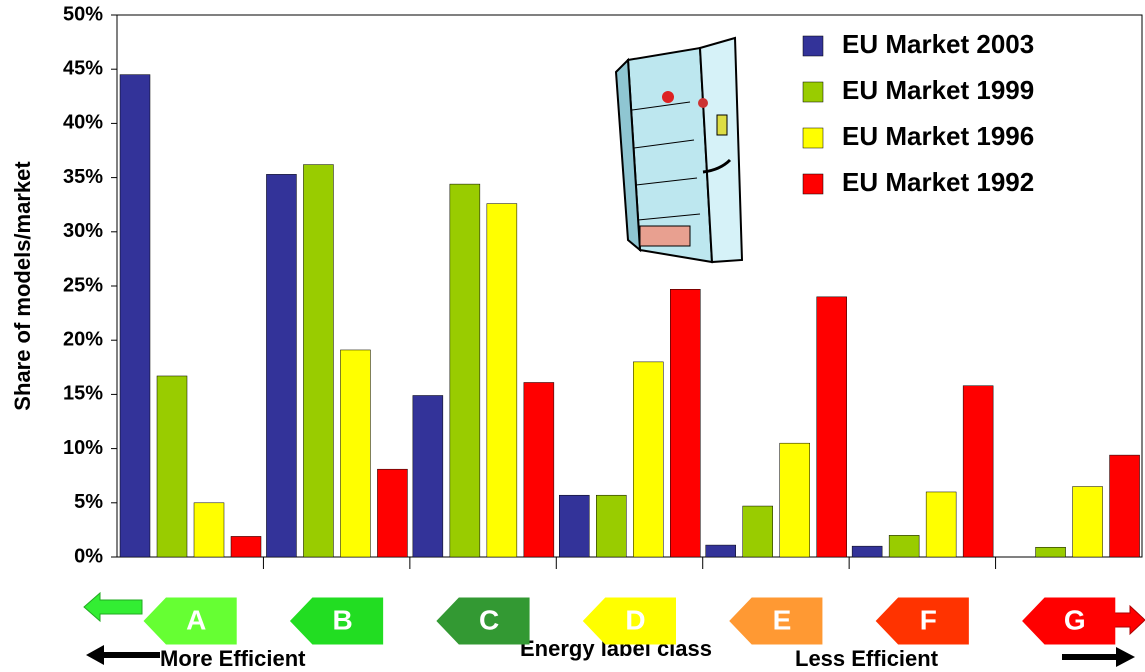 Image resolution: width=1145 pixels, height=672 pixels. What do you see at coordinates (938, 44) in the screenshot?
I see `legend-label: EU Market 2003` at bounding box center [938, 44].